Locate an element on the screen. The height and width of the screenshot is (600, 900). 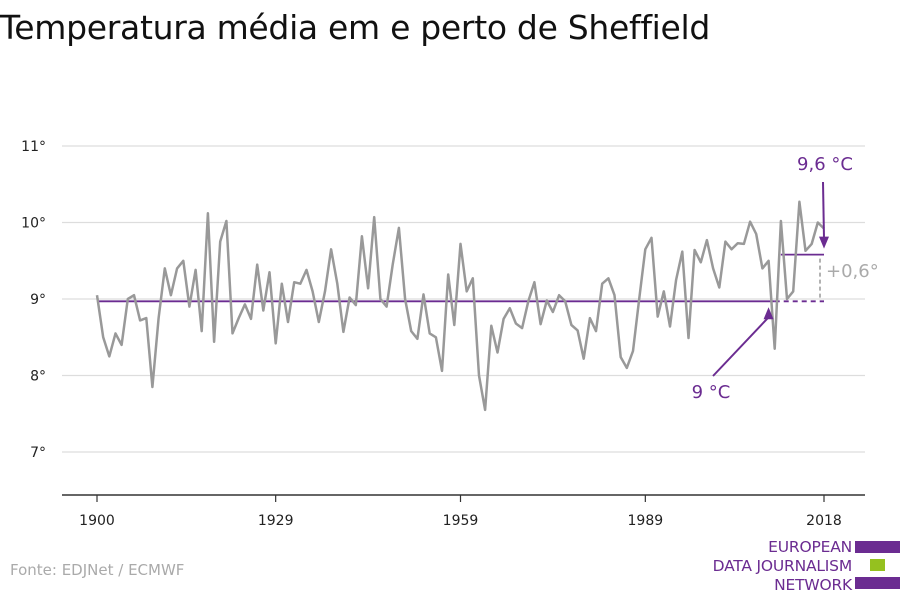
logo-bar-green is located at coordinates (877, 565).